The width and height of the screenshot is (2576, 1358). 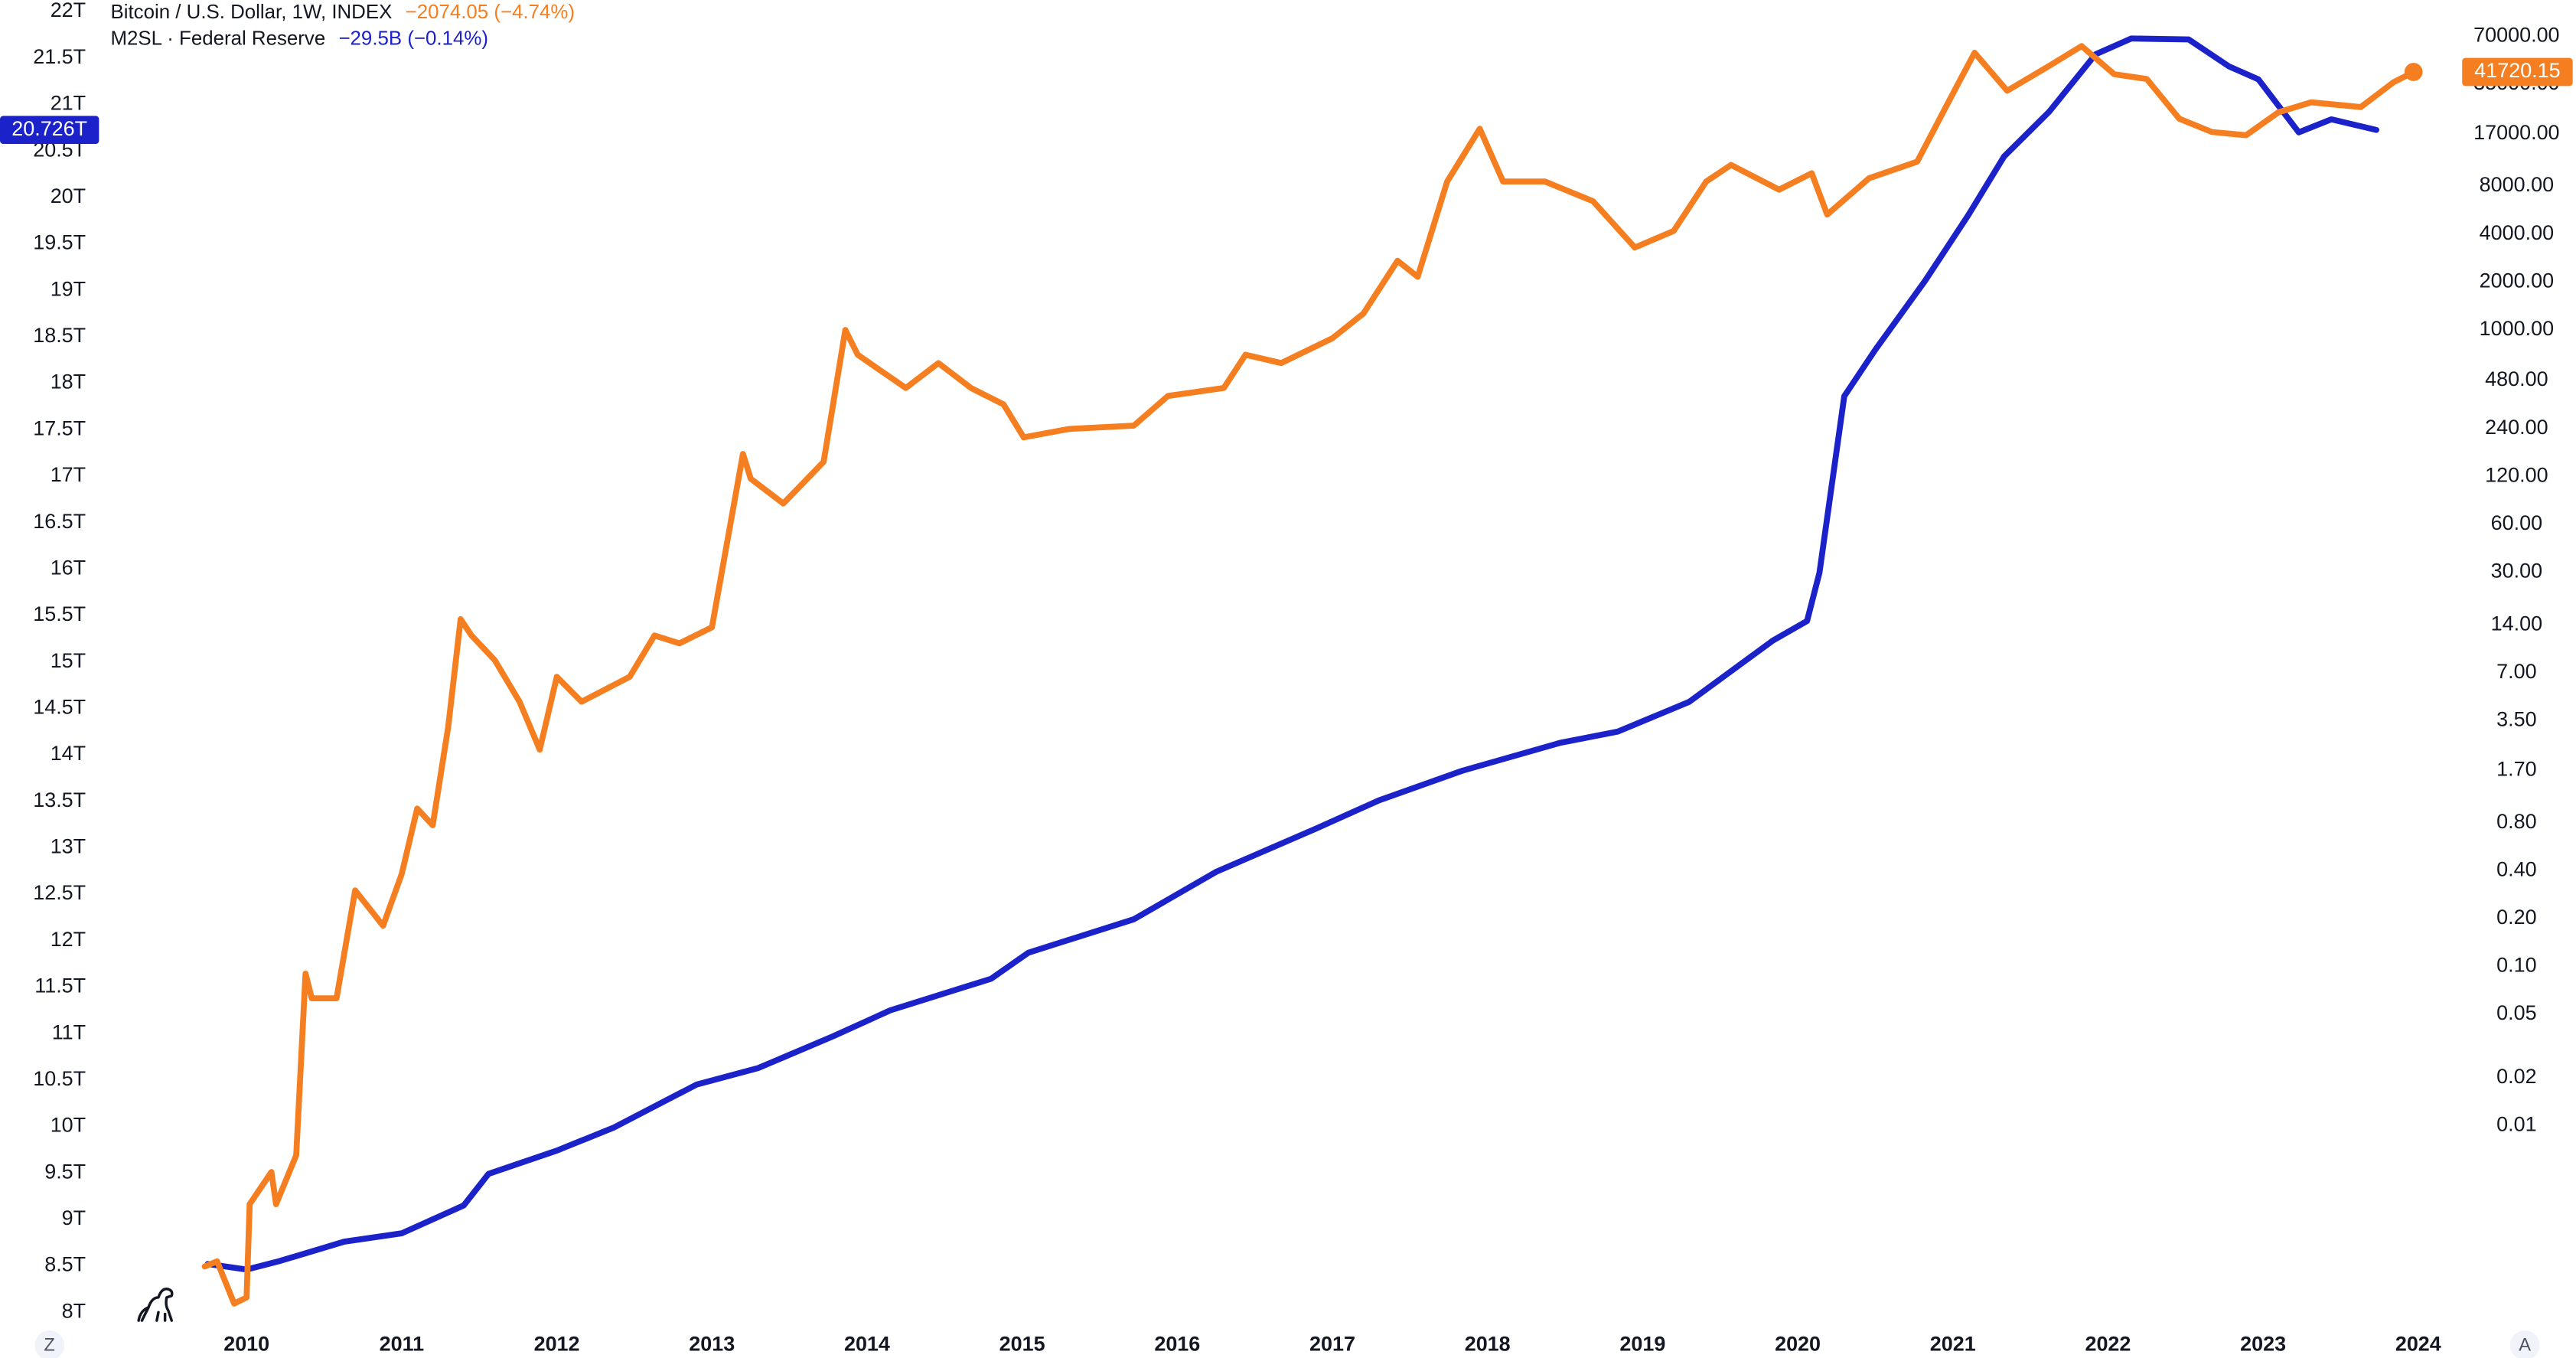 What do you see at coordinates (2516, 378) in the screenshot?
I see `y2-tick-label: 480.00` at bounding box center [2516, 378].